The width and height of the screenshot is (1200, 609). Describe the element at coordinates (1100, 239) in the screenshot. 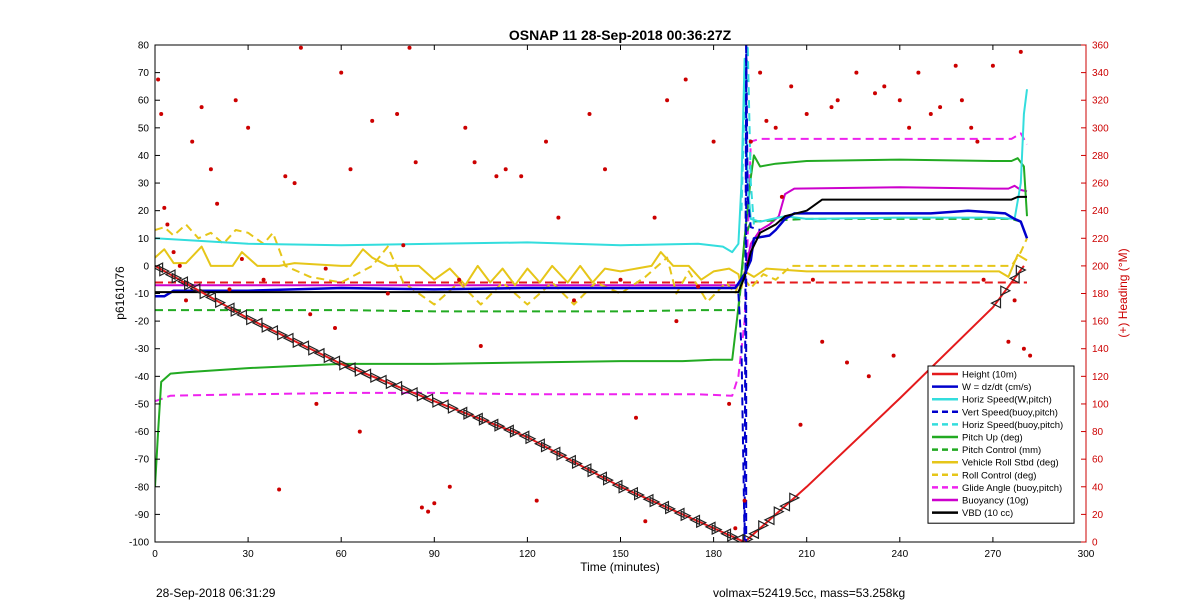

I see `y2-tick-label: 220` at that location.